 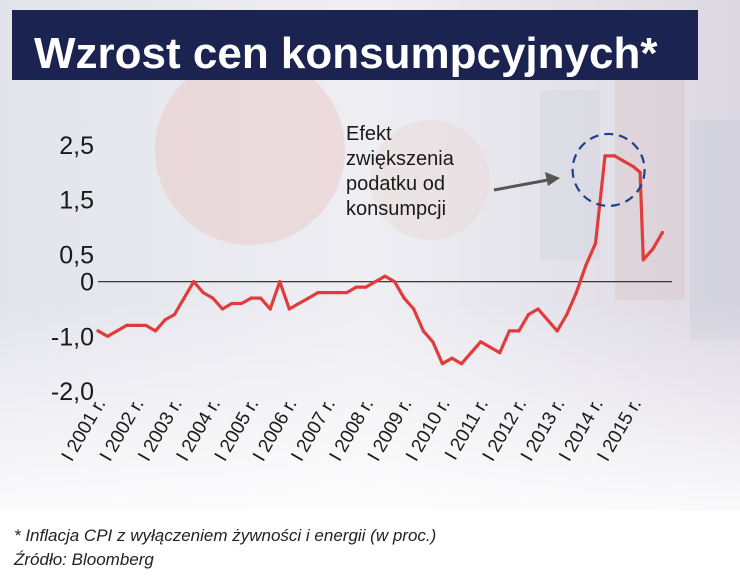 What do you see at coordinates (76, 255) in the screenshot?
I see `y-tick-label-2: 0,5` at bounding box center [76, 255].